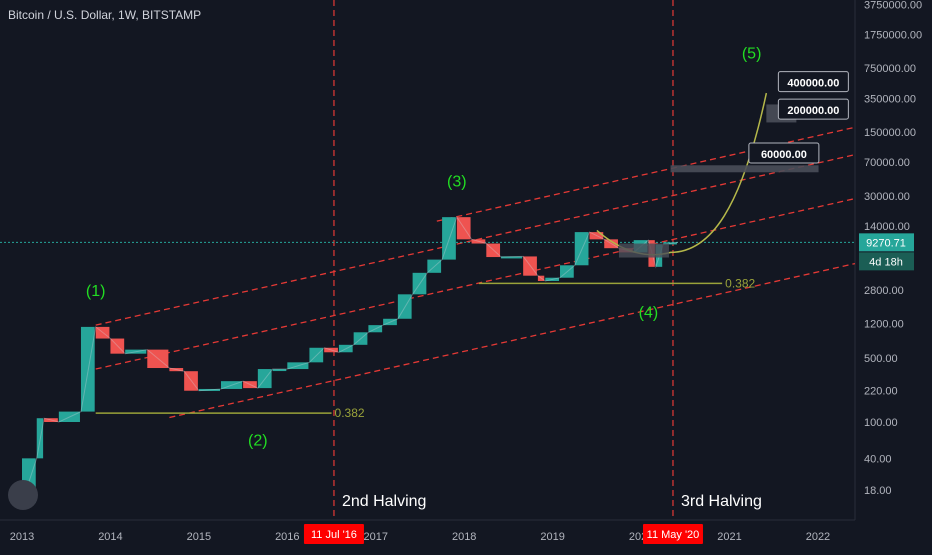  What do you see at coordinates (878, 491) in the screenshot?
I see `y-tick-label: 18.00` at bounding box center [878, 491].